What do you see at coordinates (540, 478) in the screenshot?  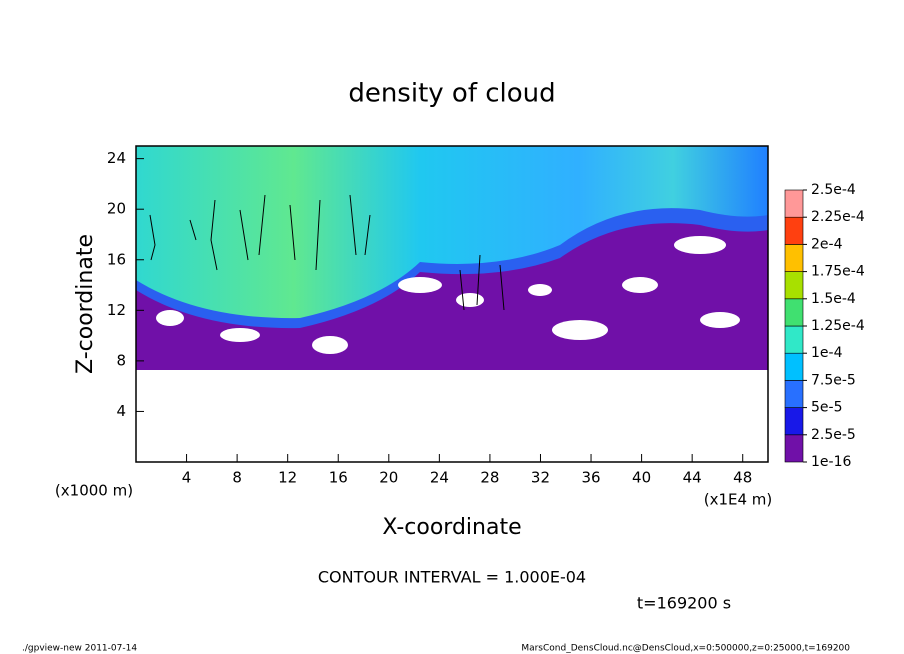 I see `x-tick-label: 32` at bounding box center [540, 478].